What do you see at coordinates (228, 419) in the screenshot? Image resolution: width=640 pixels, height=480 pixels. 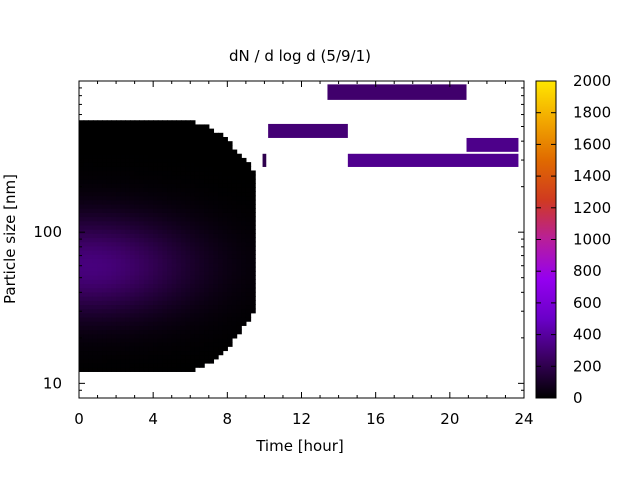 I see `x-tick-label: 8` at bounding box center [228, 419].